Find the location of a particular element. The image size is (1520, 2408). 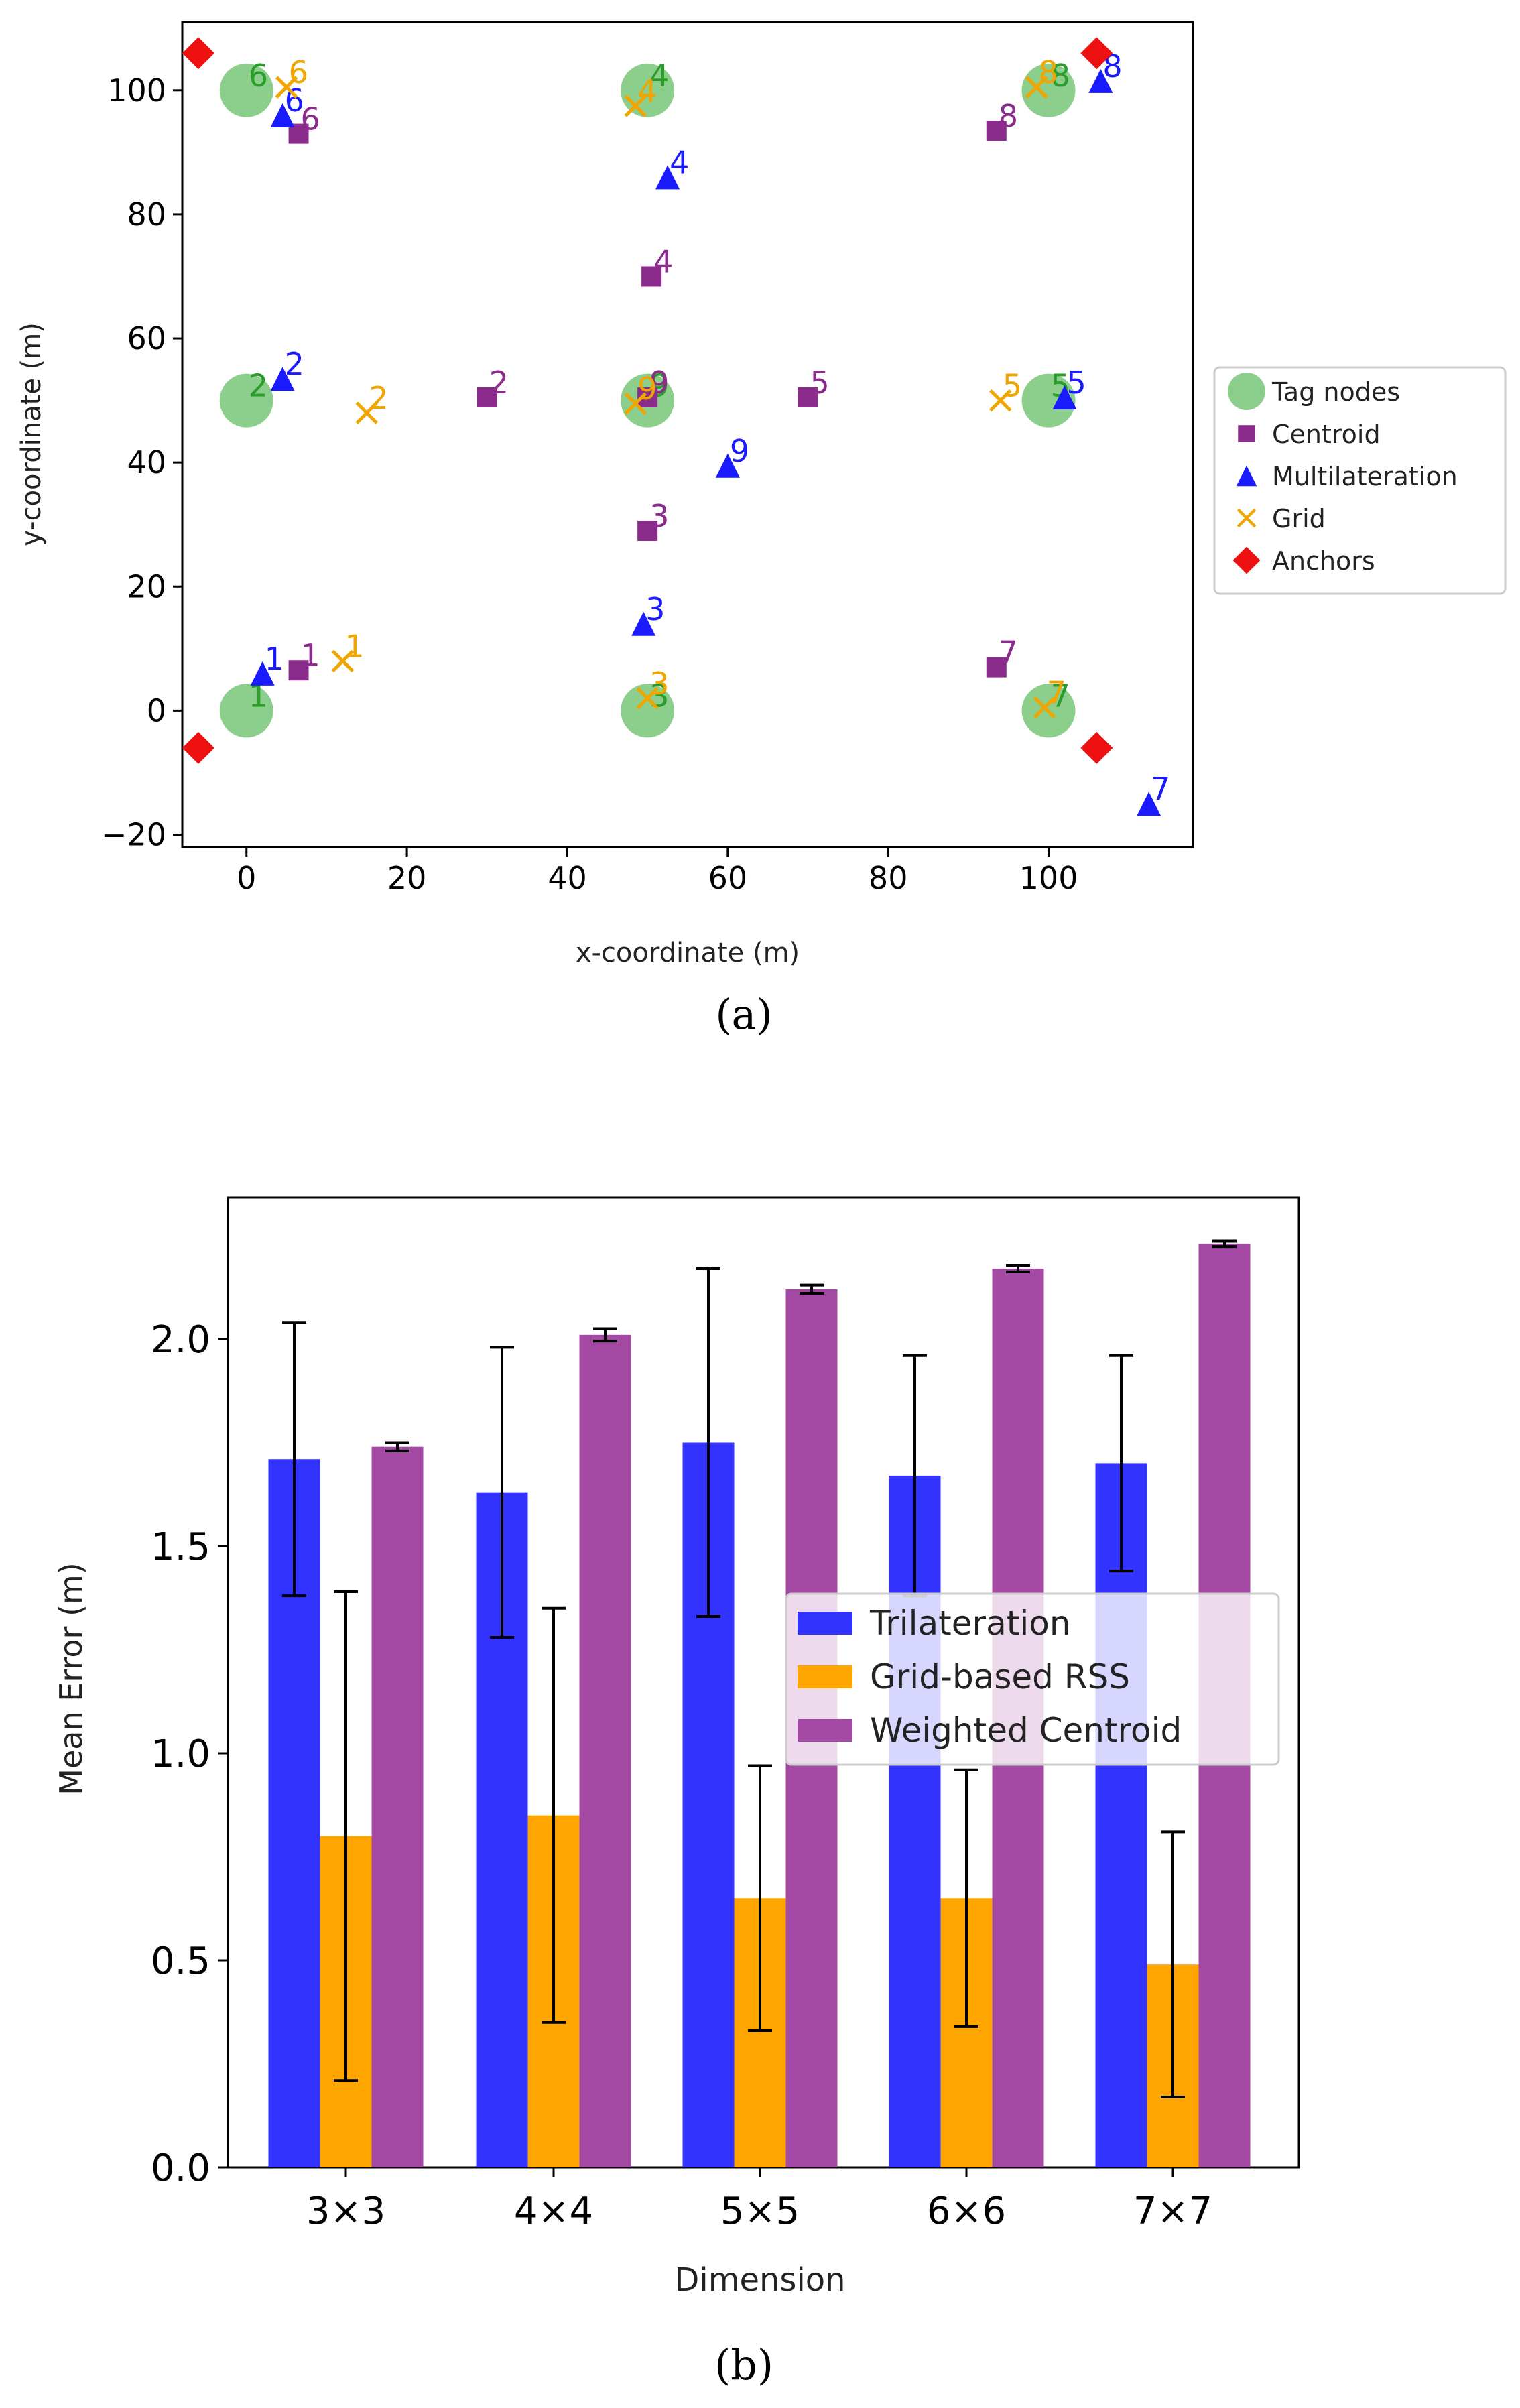

legend-box-a is located at coordinates (1360, 480).